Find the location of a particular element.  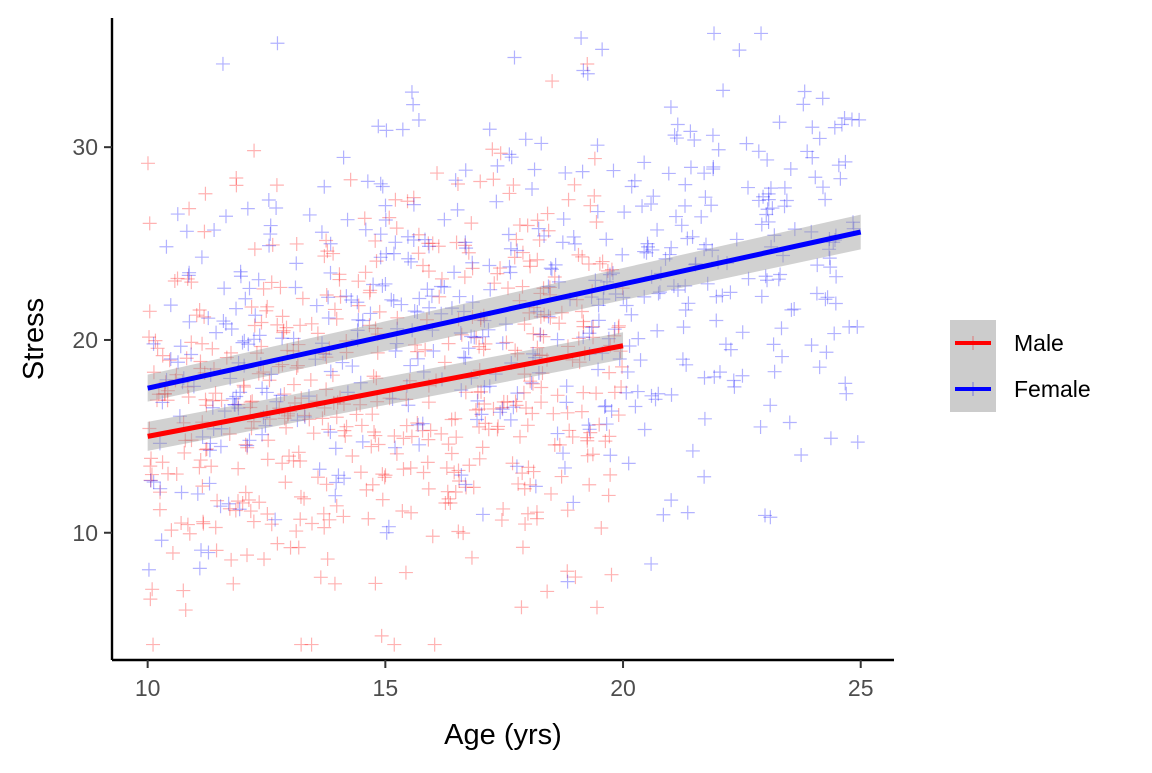

x-axis-title: Age (yrs) is located at coordinates (503, 735).